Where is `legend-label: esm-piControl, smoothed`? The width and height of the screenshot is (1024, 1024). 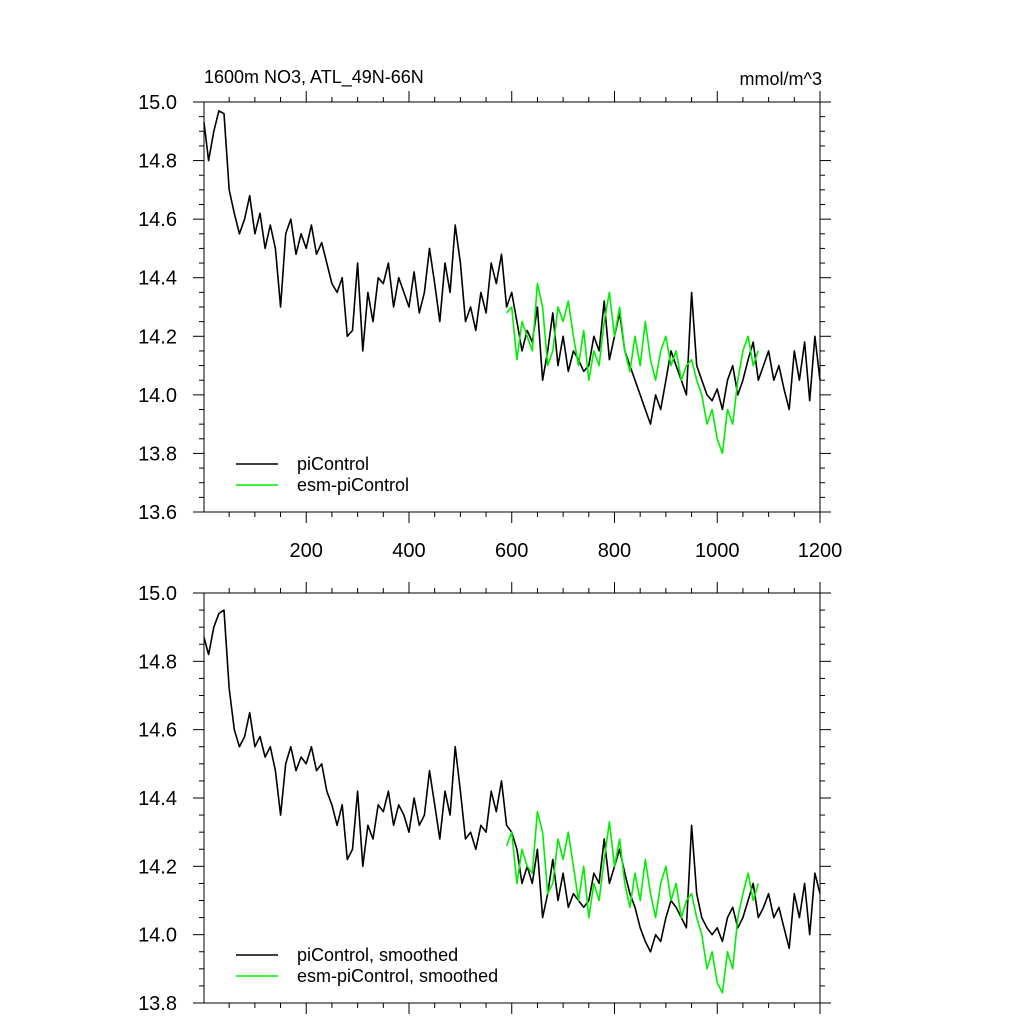 legend-label: esm-piControl, smoothed is located at coordinates (397, 976).